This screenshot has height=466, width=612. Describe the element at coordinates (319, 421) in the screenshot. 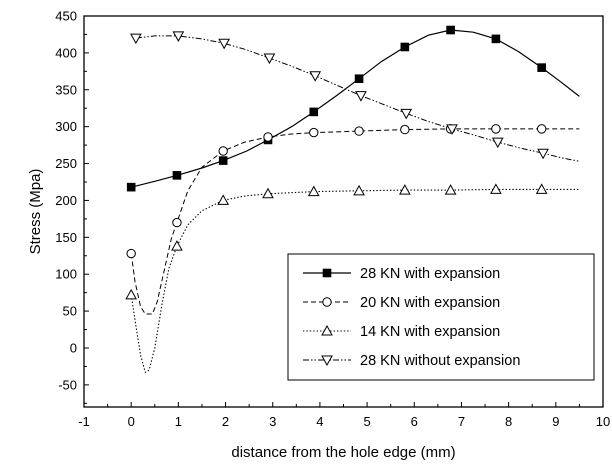

I see `x-tick-label: 4` at that location.